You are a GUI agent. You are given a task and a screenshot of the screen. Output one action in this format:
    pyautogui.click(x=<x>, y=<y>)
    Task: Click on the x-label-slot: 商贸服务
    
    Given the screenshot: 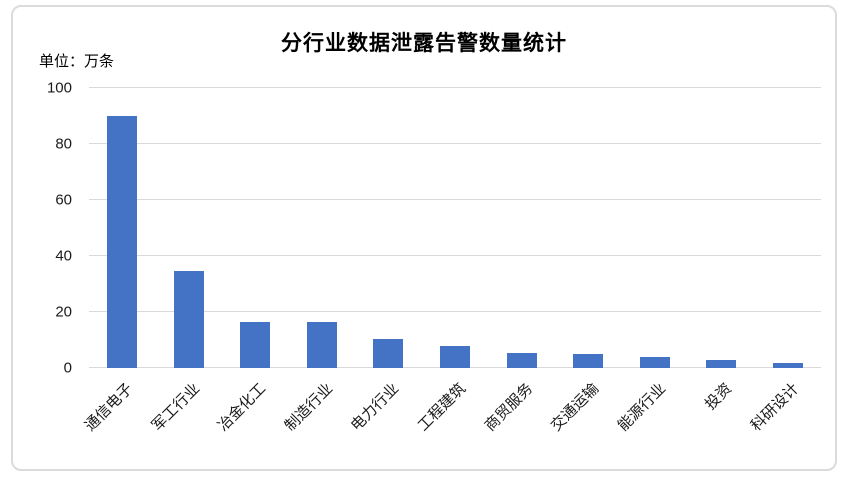 What is the action you would take?
    pyautogui.click(x=518, y=419)
    